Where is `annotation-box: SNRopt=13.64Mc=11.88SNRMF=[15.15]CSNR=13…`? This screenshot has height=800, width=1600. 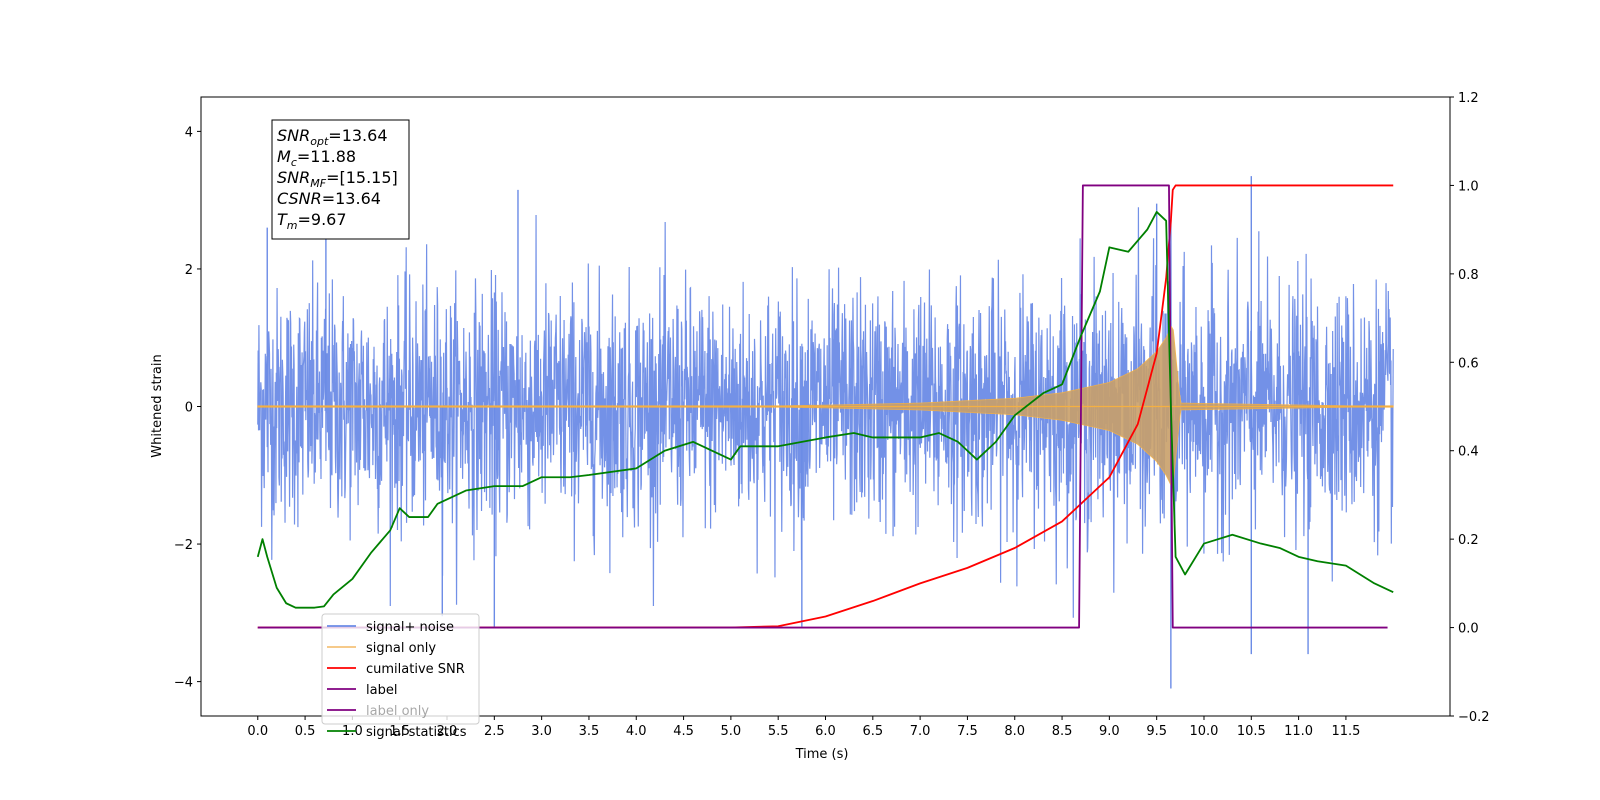 annotation-box: SNRopt=13.64Mc=11.88SNRMF=[15.15]CSNR=13… is located at coordinates (340, 179).